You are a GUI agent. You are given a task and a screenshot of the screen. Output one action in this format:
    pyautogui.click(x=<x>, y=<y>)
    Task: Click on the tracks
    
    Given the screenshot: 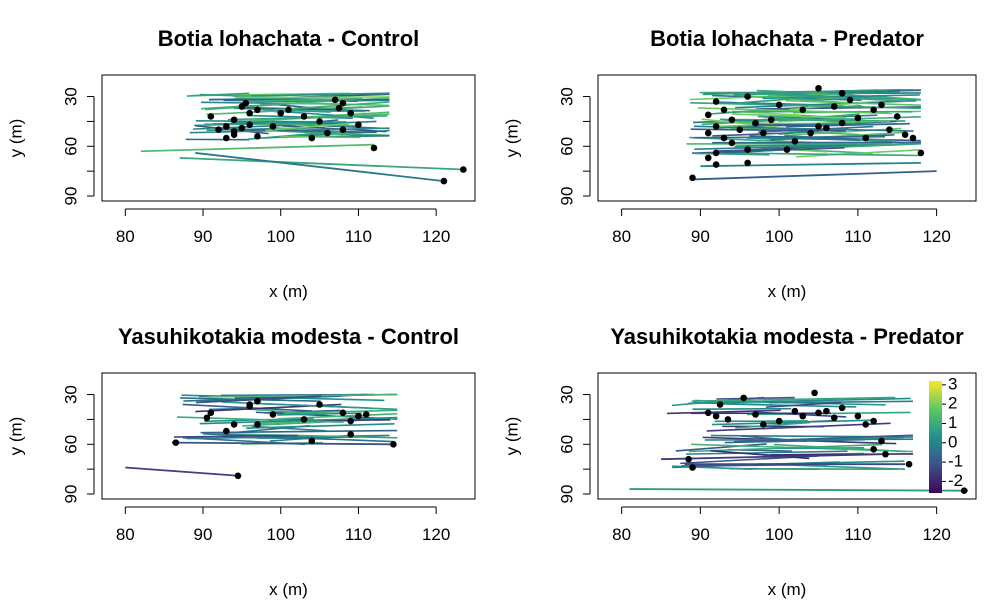 What is the action you would take?
    pyautogui.click(x=811, y=133)
    